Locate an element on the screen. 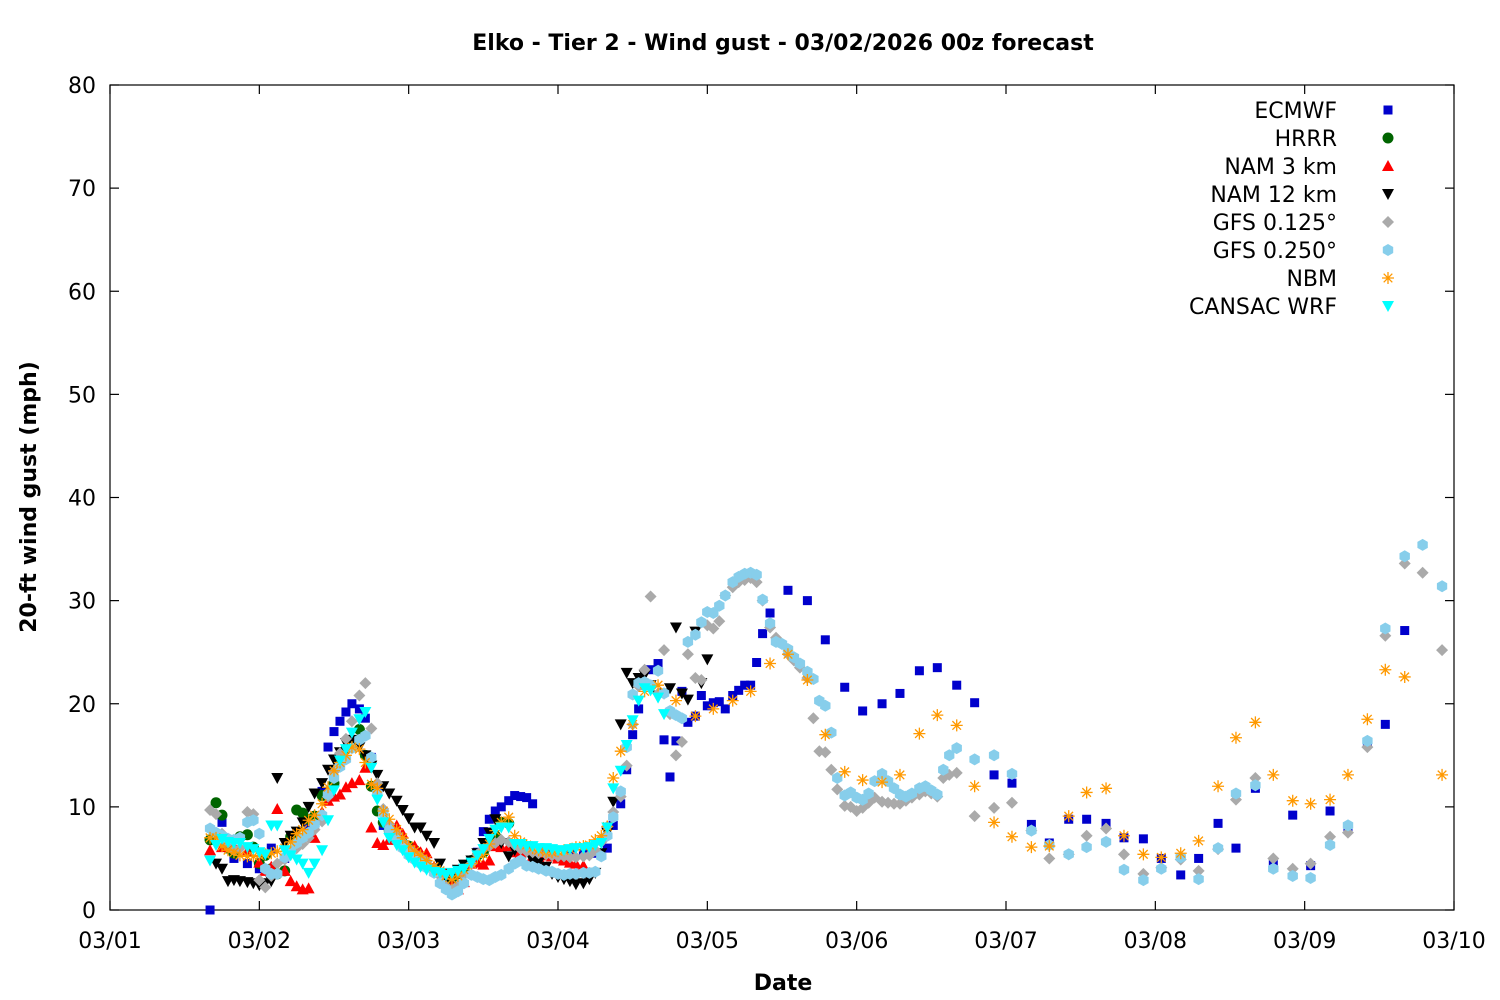  legend-label: CANSAC WRF is located at coordinates (1263, 307).